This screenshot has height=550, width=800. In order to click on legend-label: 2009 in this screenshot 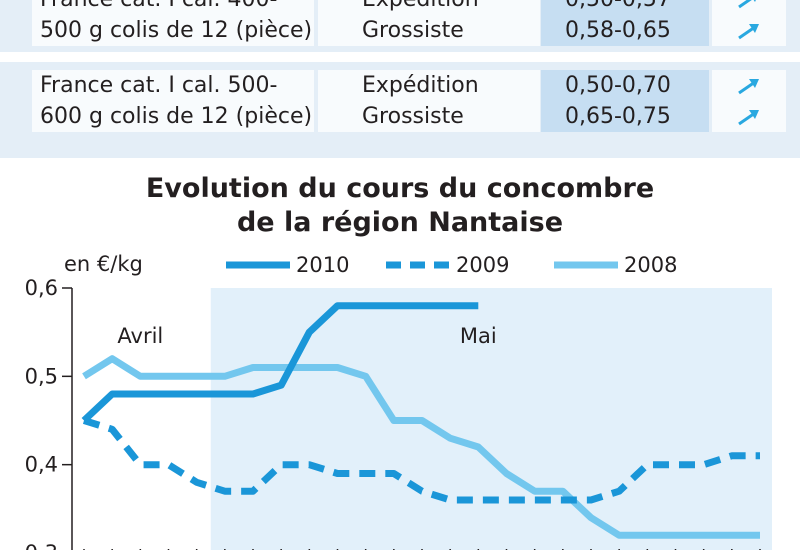, I will do `click(483, 265)`.